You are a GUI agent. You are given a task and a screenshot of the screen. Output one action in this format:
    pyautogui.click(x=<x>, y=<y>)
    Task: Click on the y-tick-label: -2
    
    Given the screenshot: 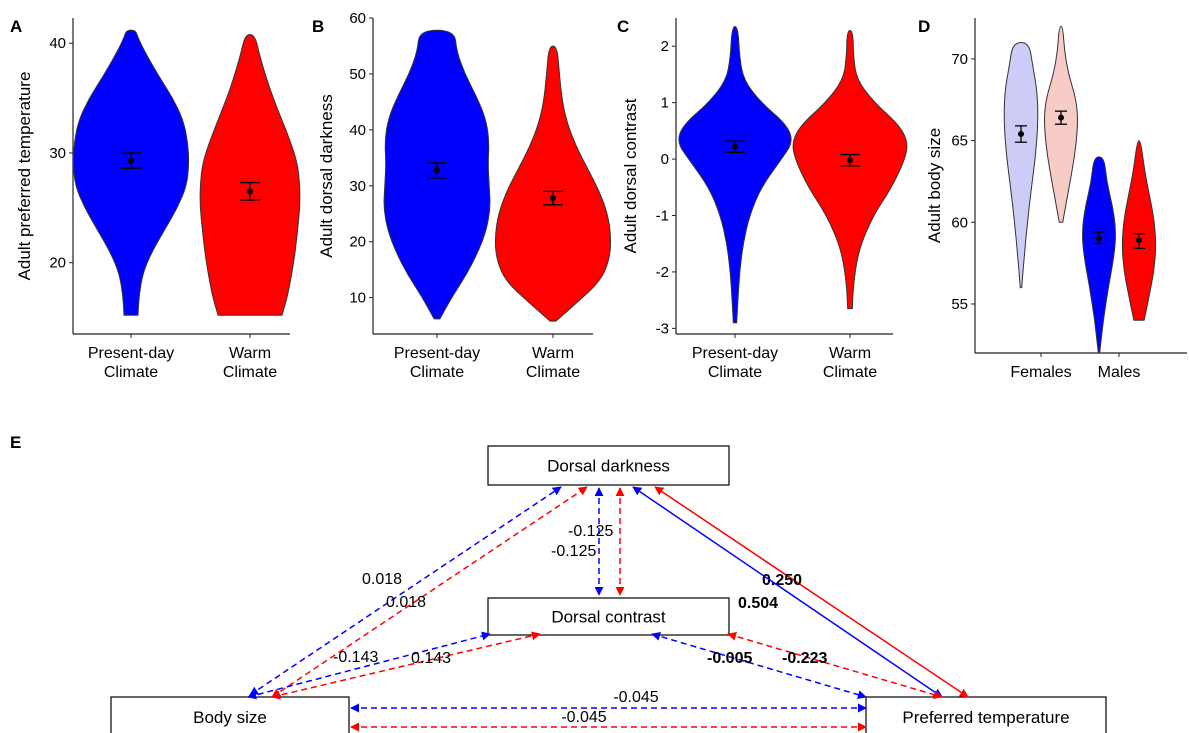 What is the action you would take?
    pyautogui.click(x=662, y=272)
    